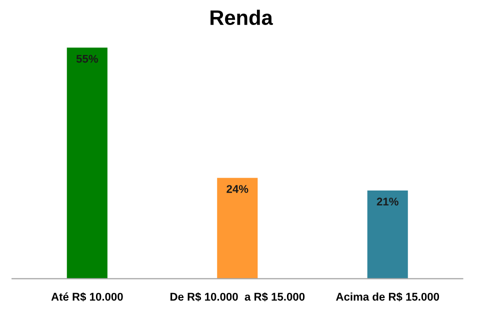 The height and width of the screenshot is (324, 482). Describe the element at coordinates (237, 189) in the screenshot. I see `data-label: 24%` at that location.